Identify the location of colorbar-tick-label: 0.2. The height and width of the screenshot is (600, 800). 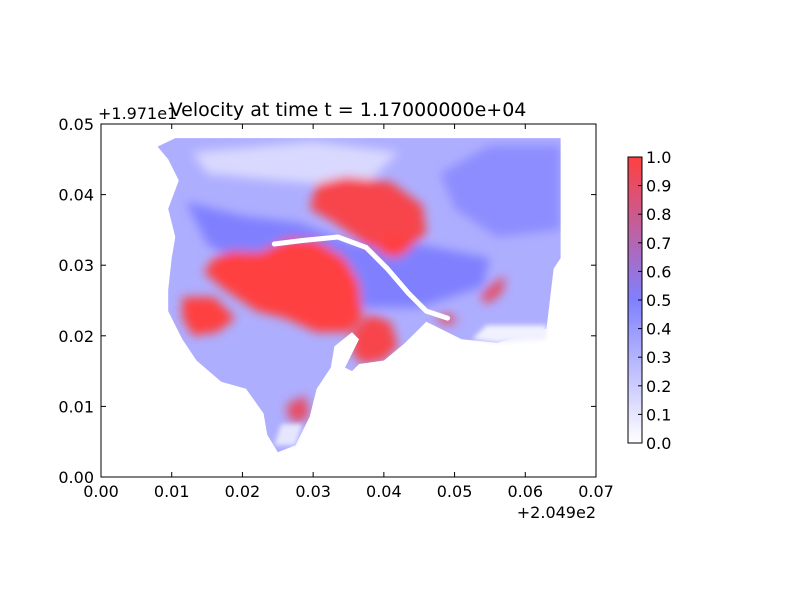
(658, 386).